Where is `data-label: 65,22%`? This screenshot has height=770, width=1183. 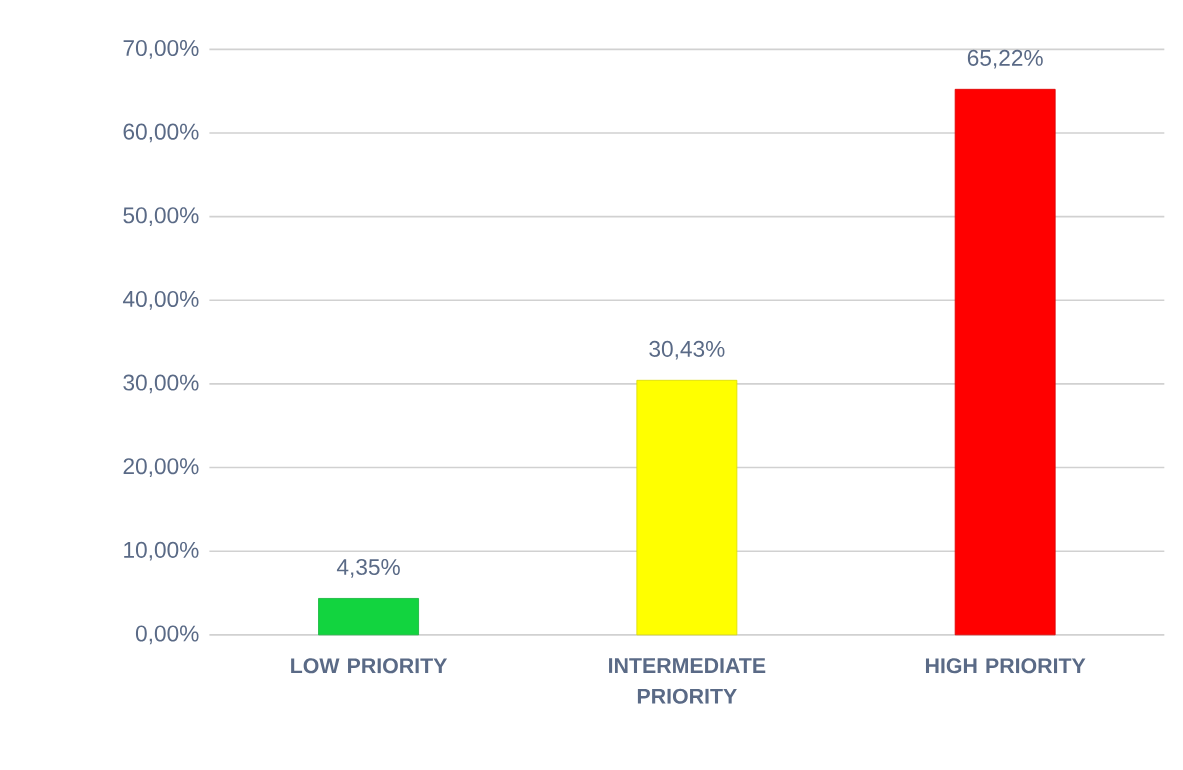
data-label: 65,22% is located at coordinates (1005, 59).